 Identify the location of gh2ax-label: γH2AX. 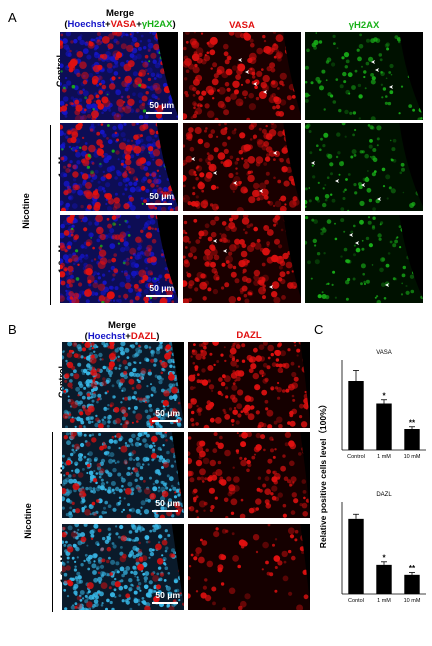
(157, 24).